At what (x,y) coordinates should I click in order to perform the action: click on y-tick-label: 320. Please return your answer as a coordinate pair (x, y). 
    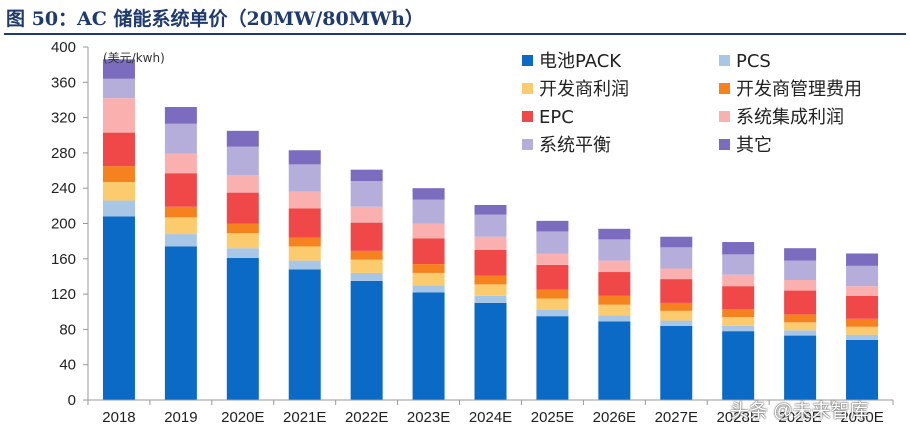
    Looking at the image, I should click on (63, 118).